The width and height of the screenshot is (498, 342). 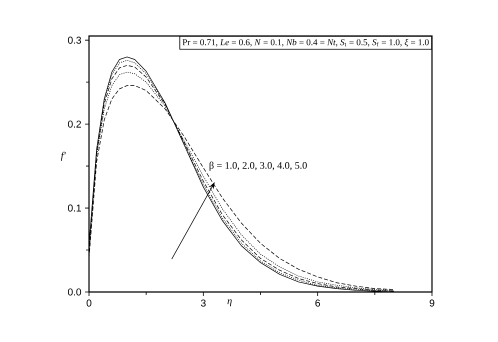 I want to click on annotation: β = 1.0, 2.0, 3.0, 4.0, 5.0, so click(x=258, y=166).